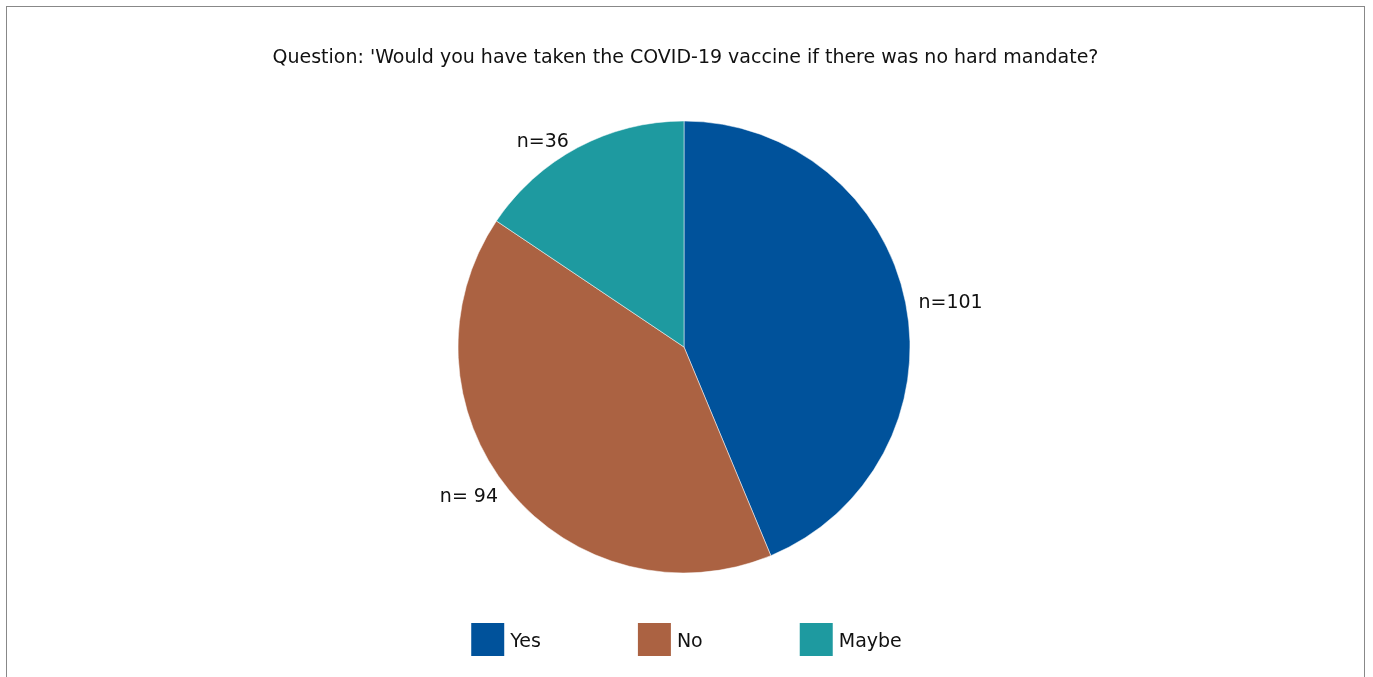 The height and width of the screenshot is (677, 1373). I want to click on data-label: n=101, so click(950, 301).